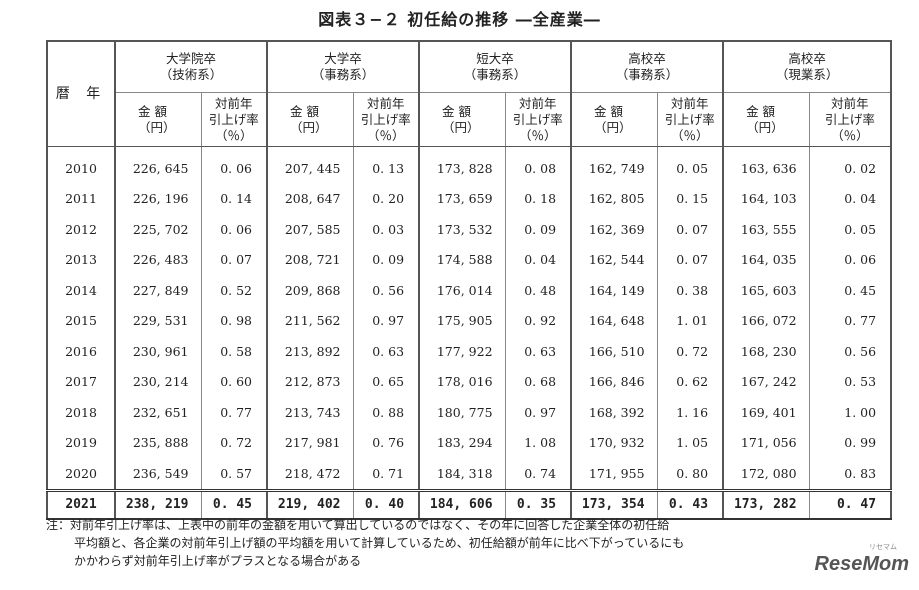 The width and height of the screenshot is (919, 590). I want to click on rate-cell: 0. 88, so click(386, 412).